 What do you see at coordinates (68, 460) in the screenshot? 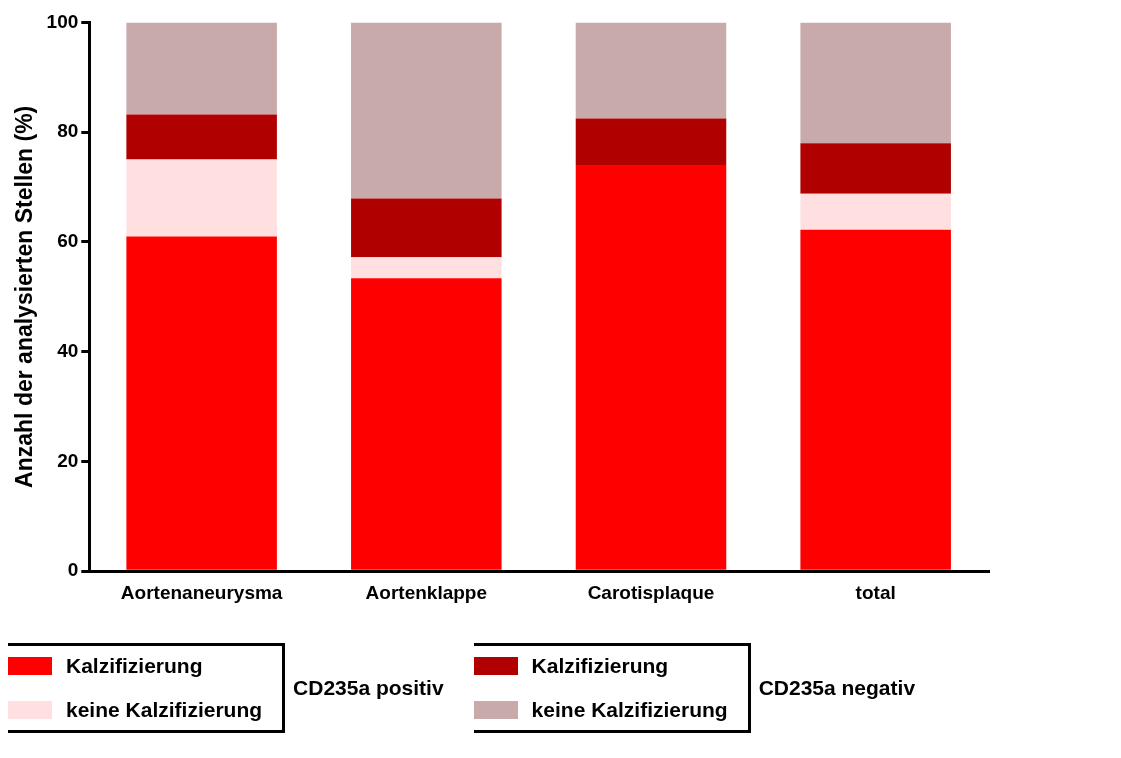
I see `y-tick-label: 20` at bounding box center [68, 460].